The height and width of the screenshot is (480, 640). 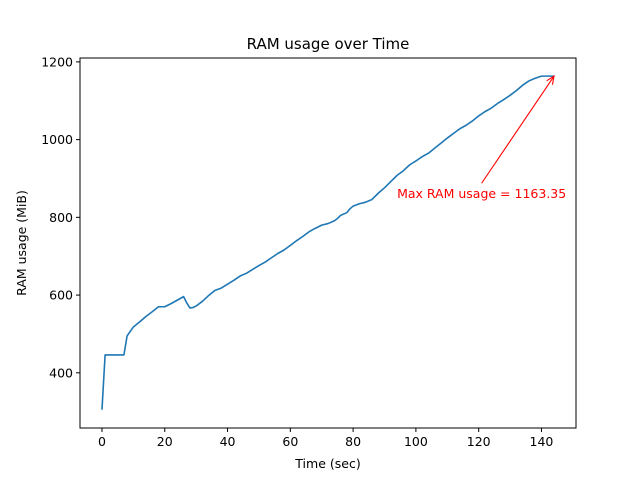 What do you see at coordinates (518, 129) in the screenshot?
I see `annotation-arrow` at bounding box center [518, 129].